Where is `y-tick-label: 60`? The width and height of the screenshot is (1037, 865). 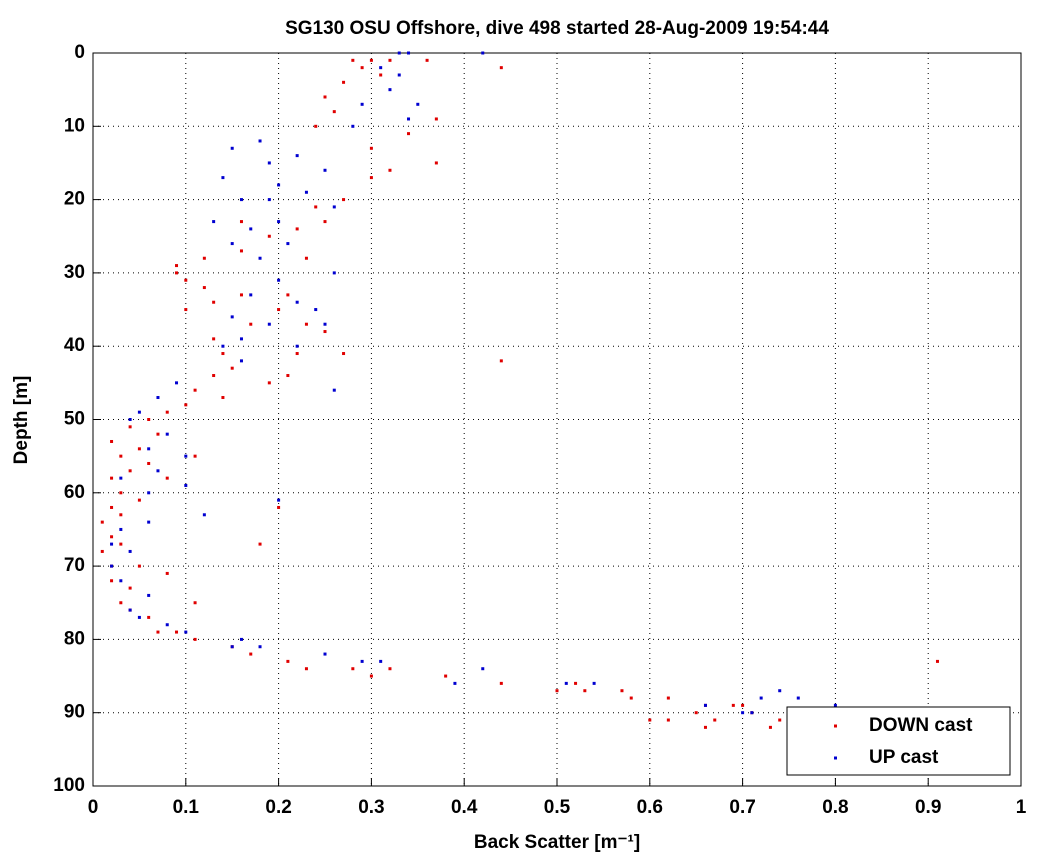
y-tick-label: 60 is located at coordinates (74, 492).